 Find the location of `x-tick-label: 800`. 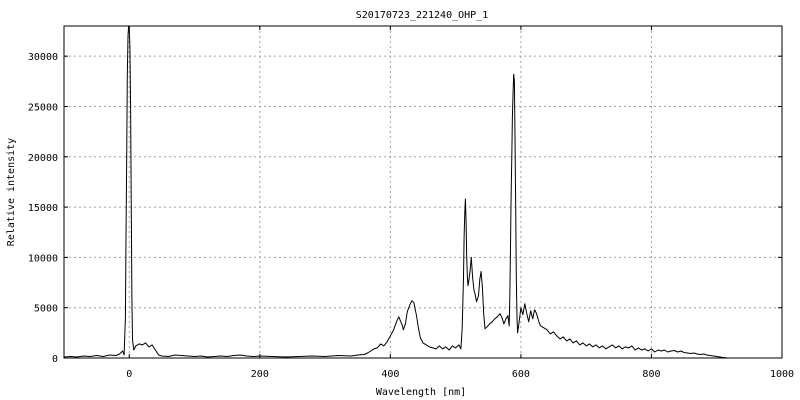

x-tick-label: 800 is located at coordinates (651, 374).